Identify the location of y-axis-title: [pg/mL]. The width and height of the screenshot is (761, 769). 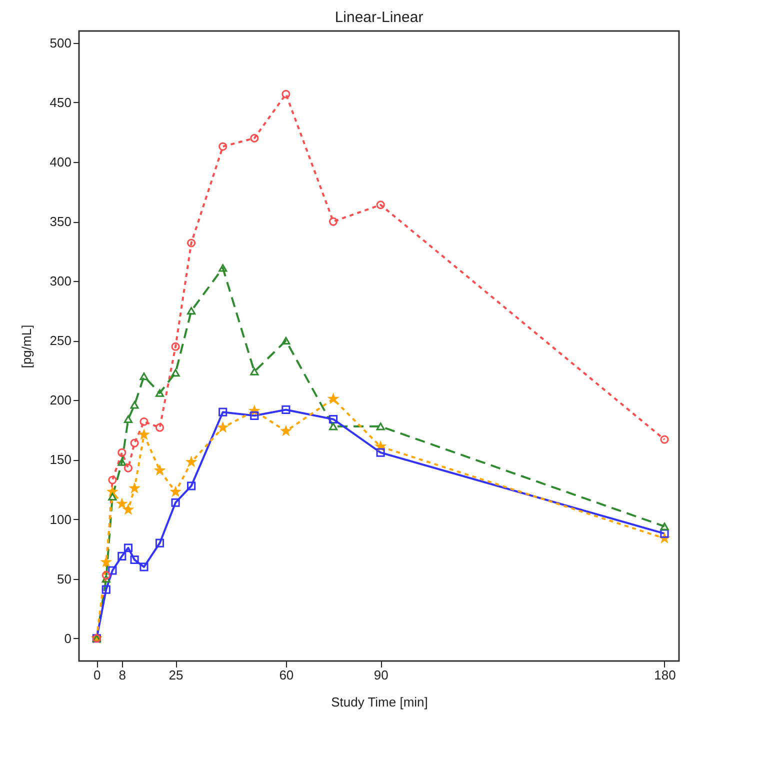
(26, 346).